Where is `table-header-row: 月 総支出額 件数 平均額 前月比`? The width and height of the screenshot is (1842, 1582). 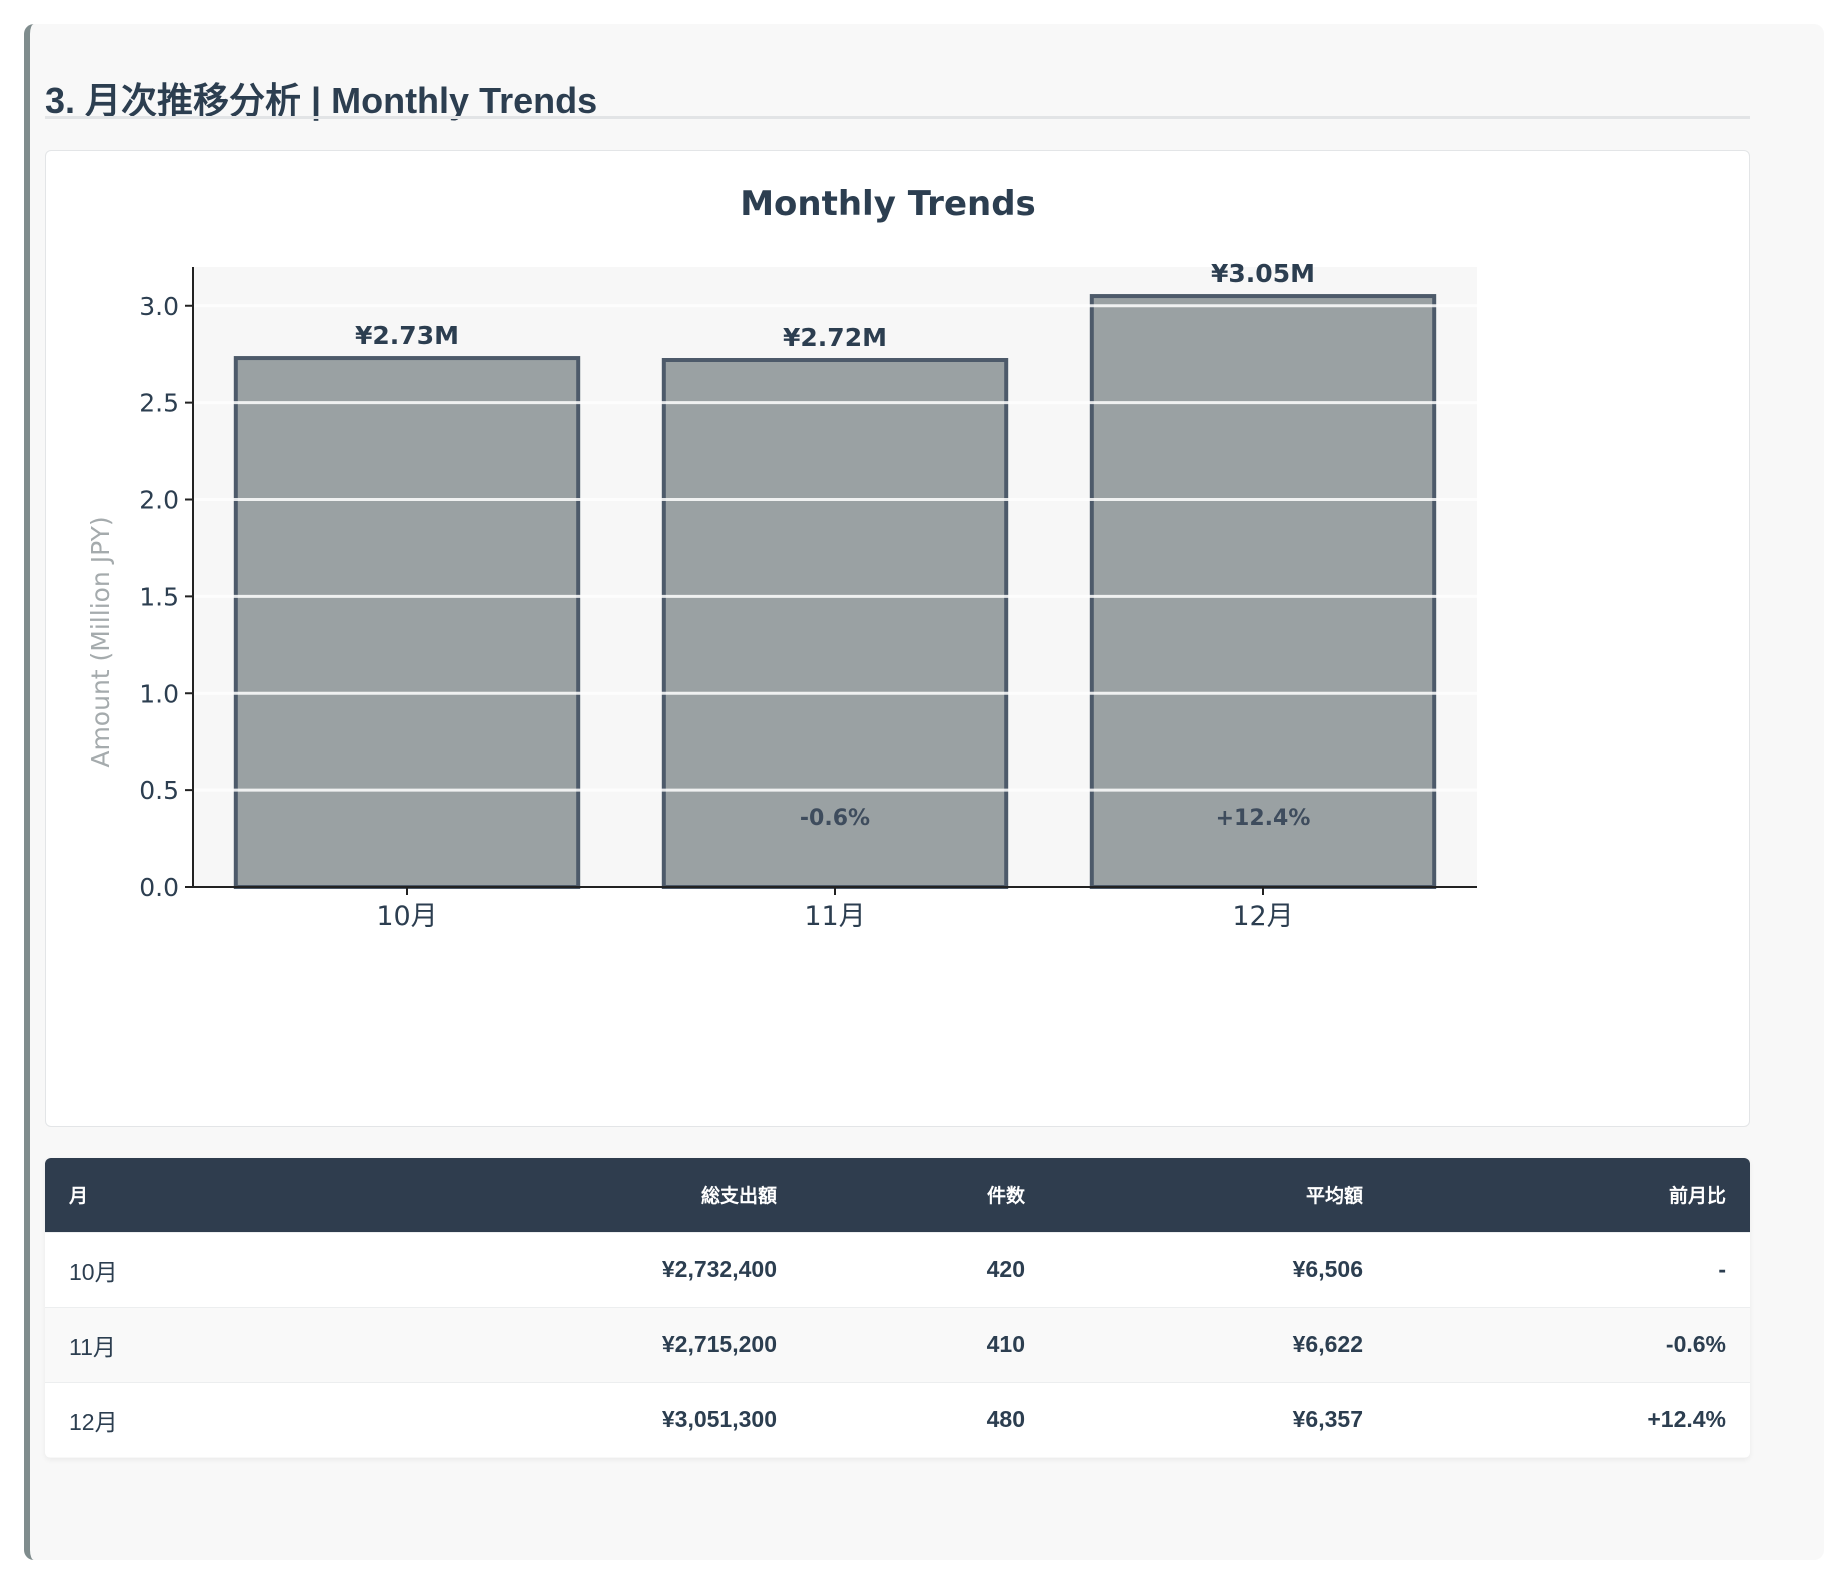 table-header-row: 月 総支出額 件数 平均額 前月比 is located at coordinates (897, 1195).